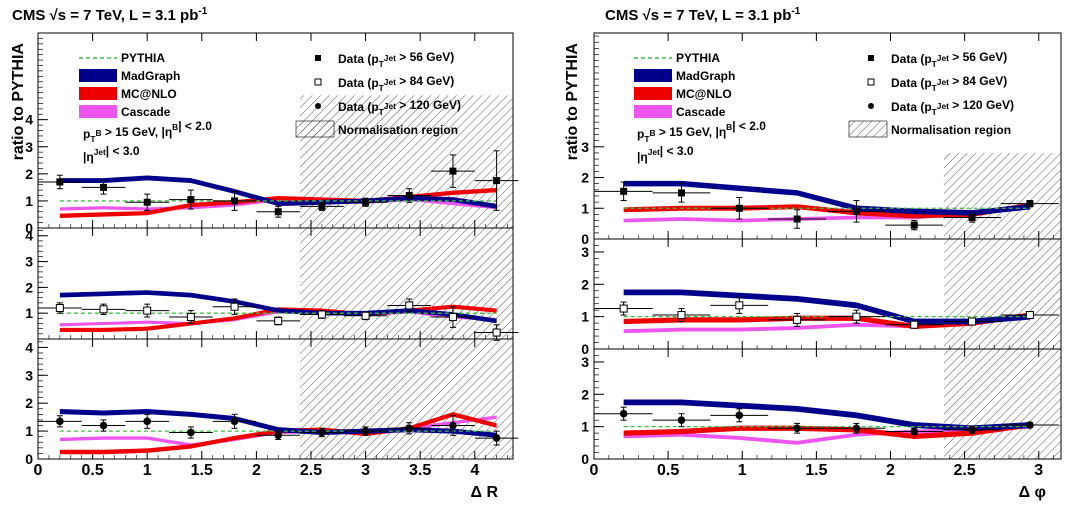  I want to click on y-axis-label: ratio to PYTHIA, so click(572, 102).